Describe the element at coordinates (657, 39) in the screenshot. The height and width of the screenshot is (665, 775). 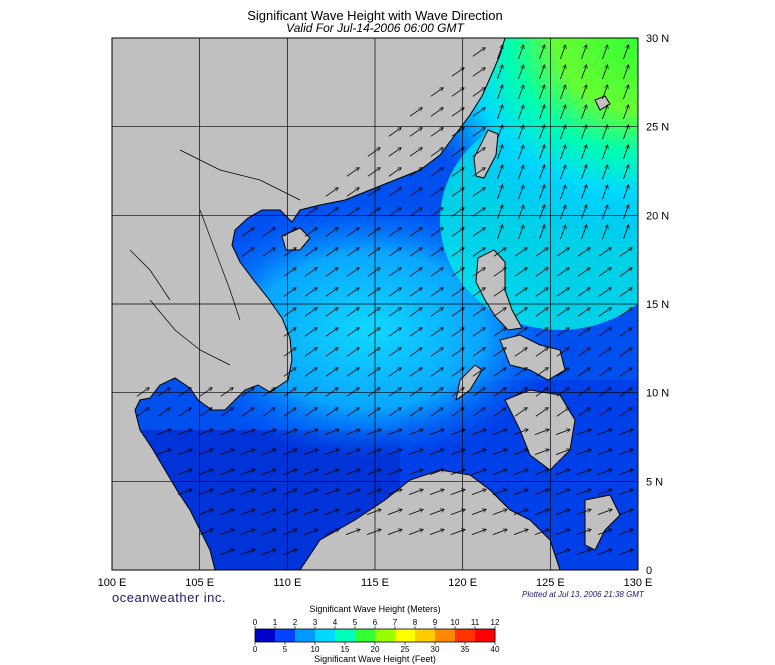
I see `lat-label: 30 N` at that location.